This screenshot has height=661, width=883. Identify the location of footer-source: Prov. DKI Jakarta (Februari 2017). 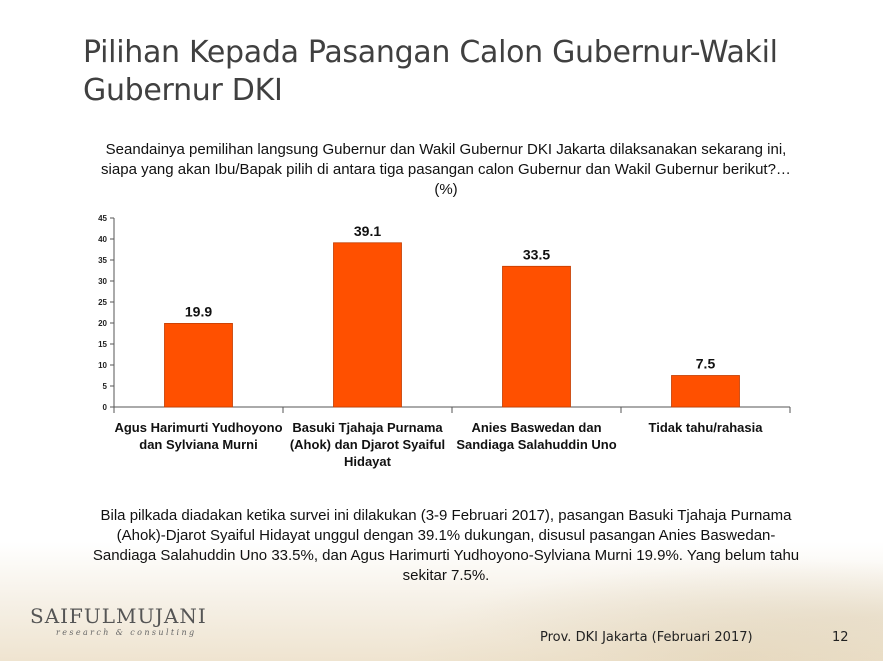
(646, 637).